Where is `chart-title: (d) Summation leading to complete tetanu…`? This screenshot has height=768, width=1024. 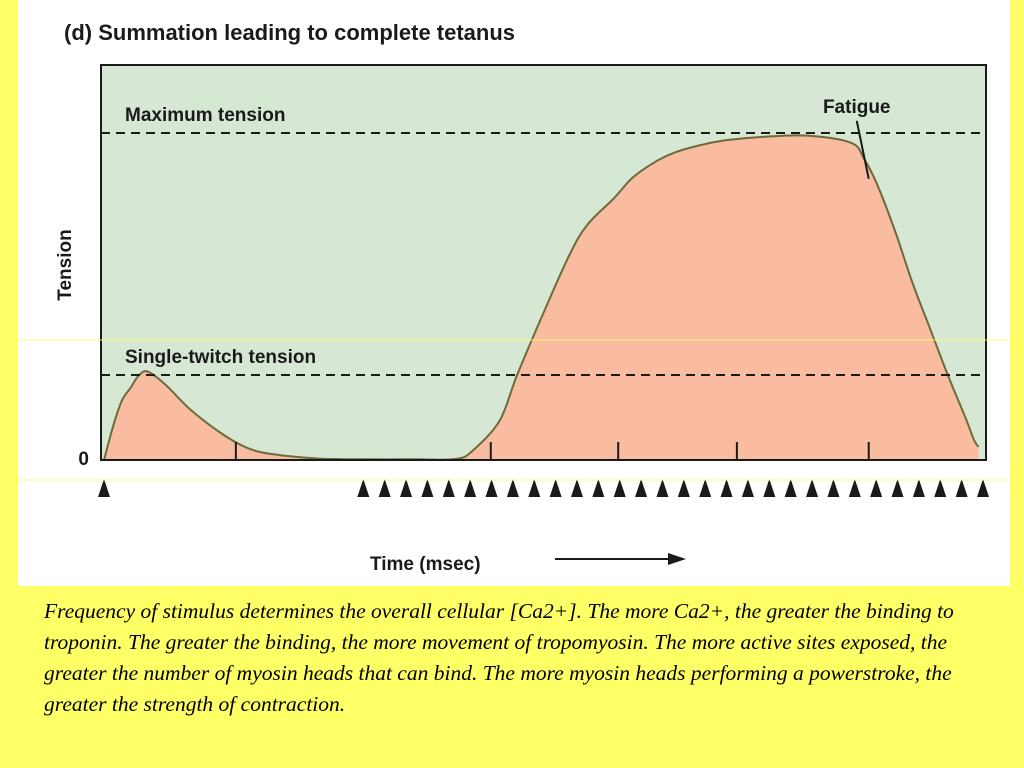 chart-title: (d) Summation leading to complete tetanu… is located at coordinates (289, 32).